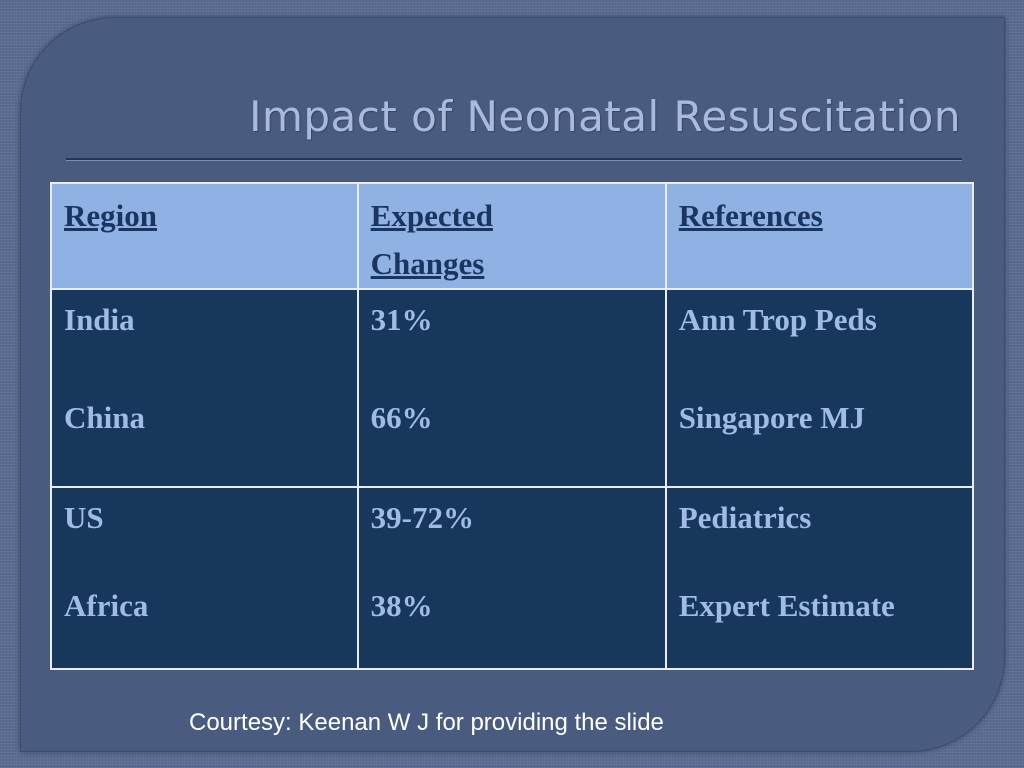  What do you see at coordinates (204, 388) in the screenshot?
I see `region-cell: India China` at bounding box center [204, 388].